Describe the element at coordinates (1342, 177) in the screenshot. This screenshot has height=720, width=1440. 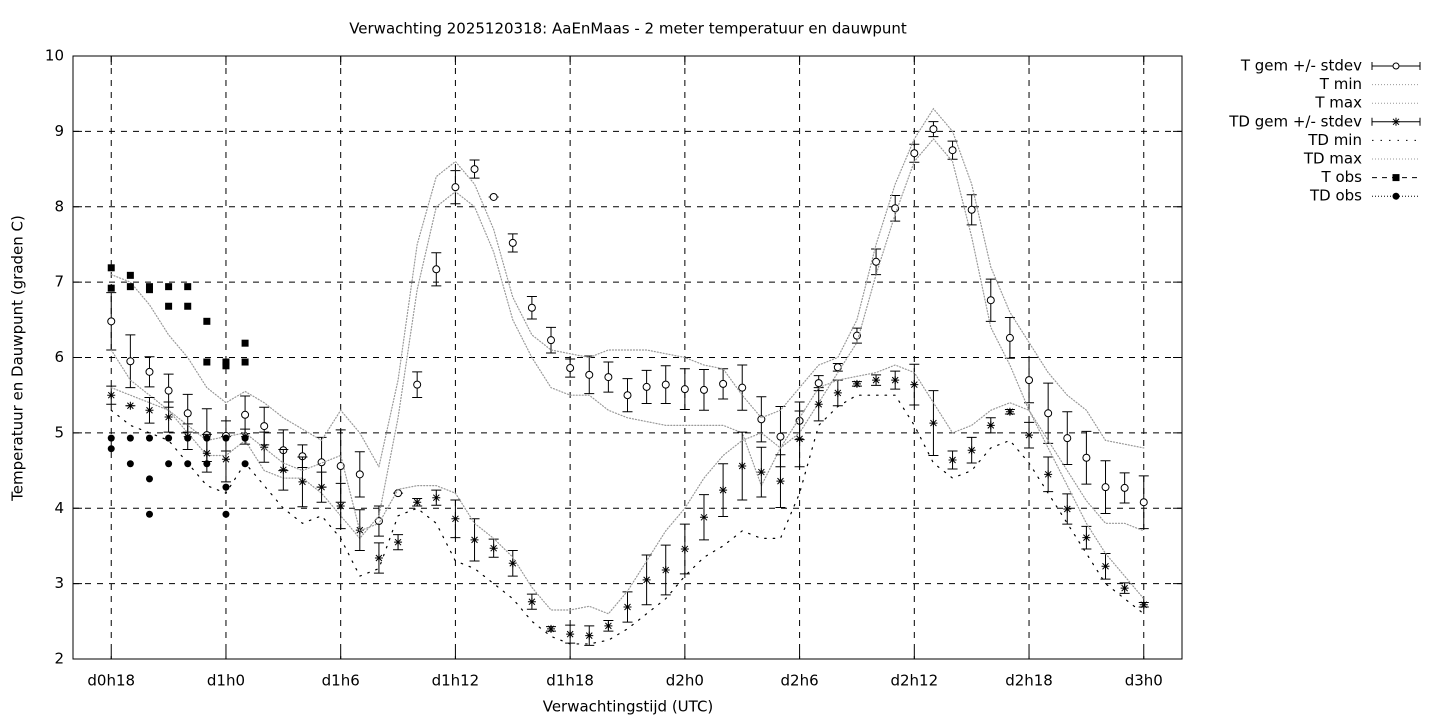
I see `legend-label: T obs` at that location.